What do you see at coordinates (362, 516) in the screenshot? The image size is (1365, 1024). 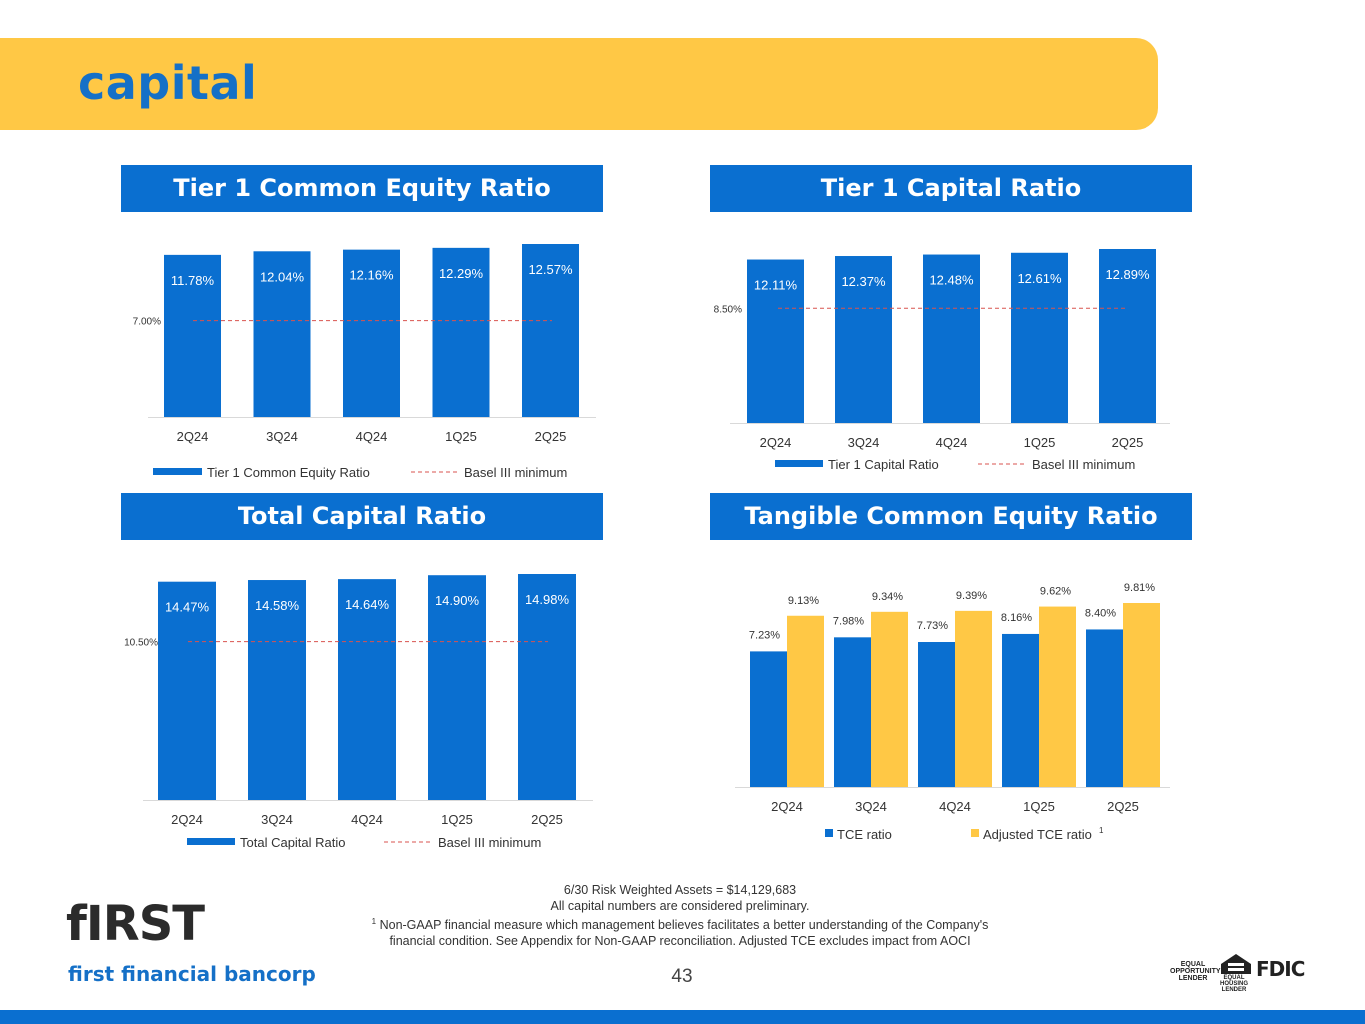 I see `panel-title-total-capital: Total Capital Ratio` at bounding box center [362, 516].